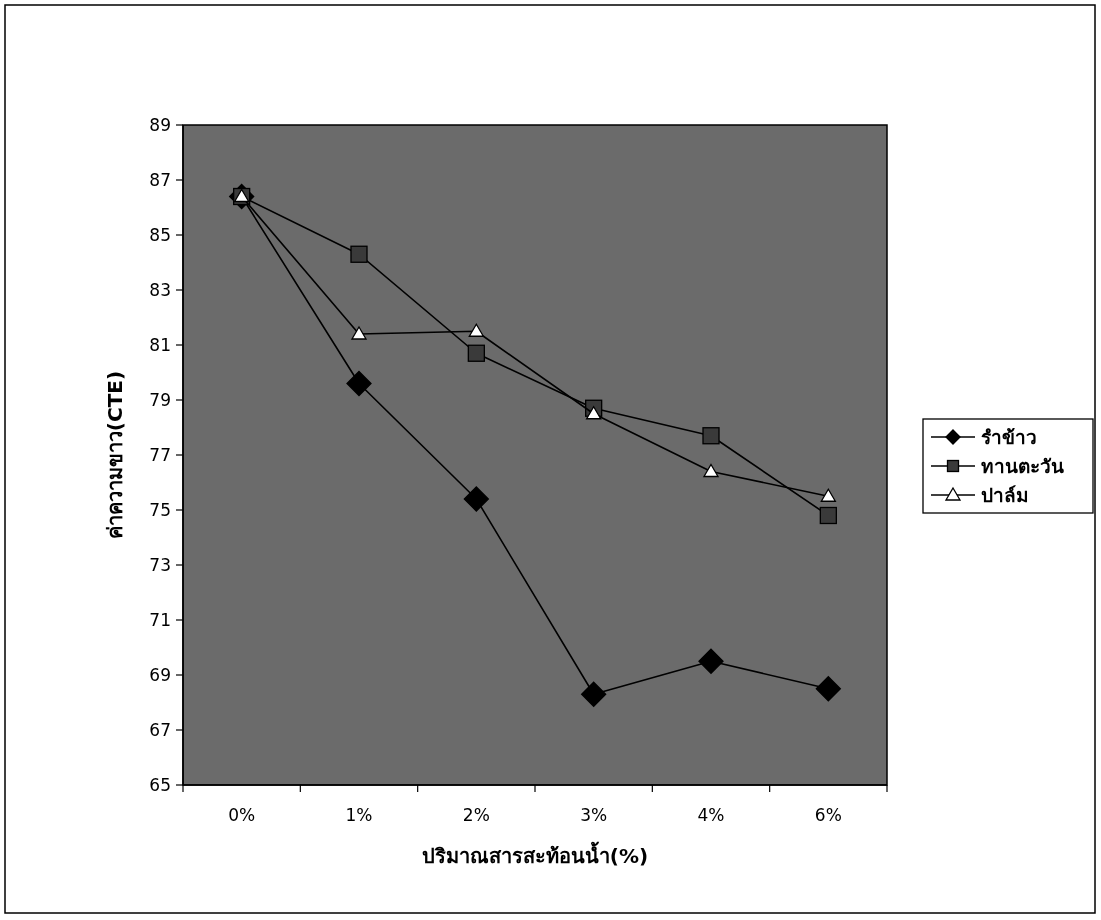 The width and height of the screenshot is (1101, 920). I want to click on legend-label: รำข้าว, so click(1009, 437).